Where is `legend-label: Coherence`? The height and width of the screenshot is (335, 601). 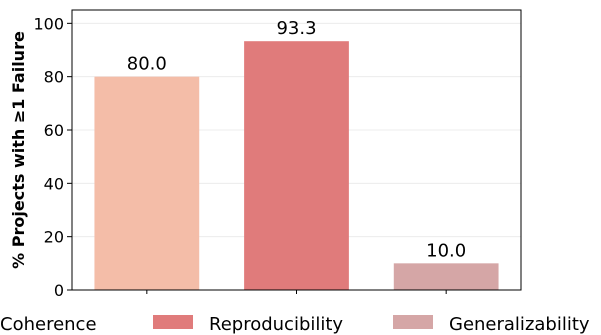
legend-label: Coherence is located at coordinates (48, 324).